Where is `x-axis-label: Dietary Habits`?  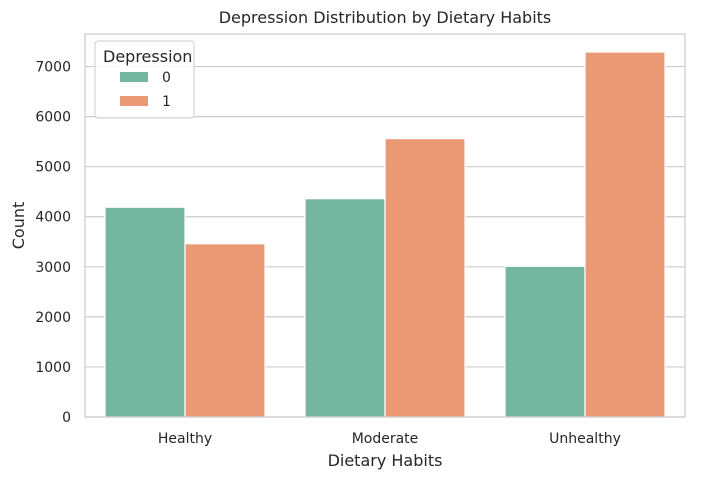
x-axis-label: Dietary Habits is located at coordinates (385, 460).